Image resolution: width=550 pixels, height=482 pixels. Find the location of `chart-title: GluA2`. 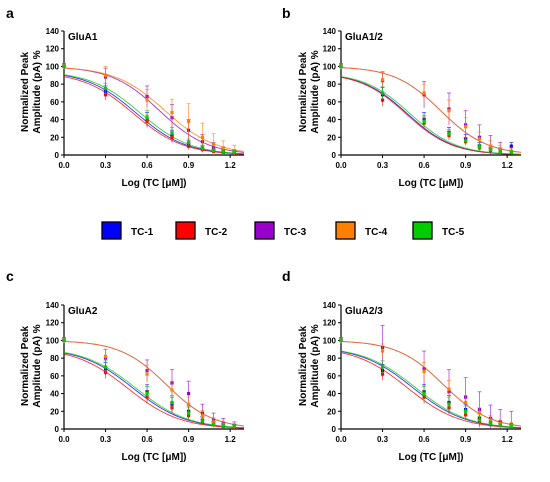

chart-title: GluA2 is located at coordinates (83, 311).